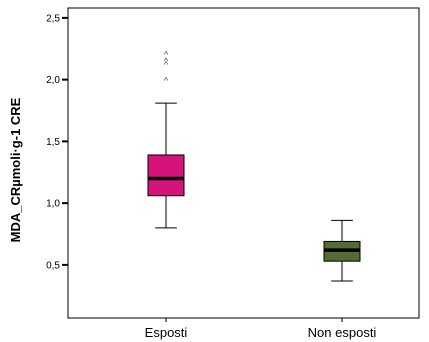  Describe the element at coordinates (53, 204) in the screenshot. I see `y-tick-label: 1,0` at that location.